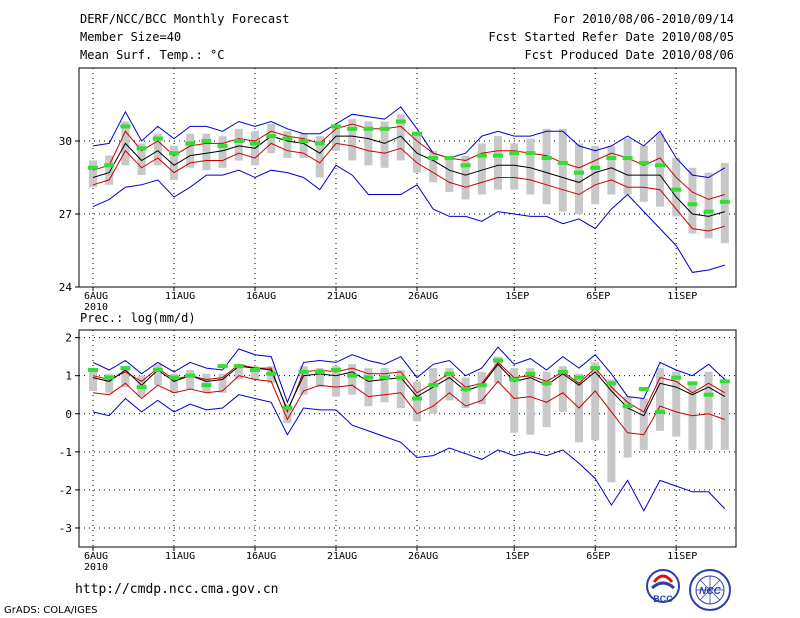 The height and width of the screenshot is (618, 800). Describe the element at coordinates (342, 296) in the screenshot. I see `x-tick-label: 21AUG` at that location.